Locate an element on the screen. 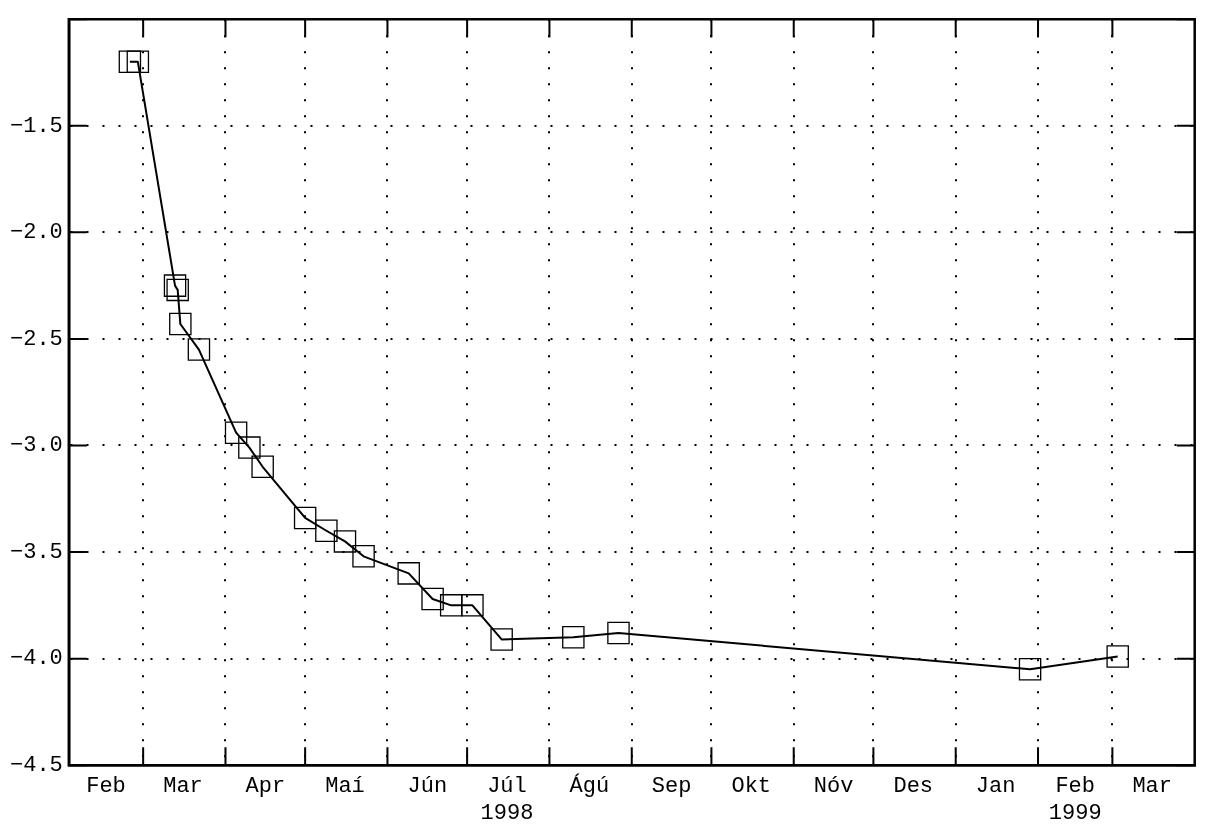 The image size is (1211, 838). x-tick-label: Maí is located at coordinates (345, 787).